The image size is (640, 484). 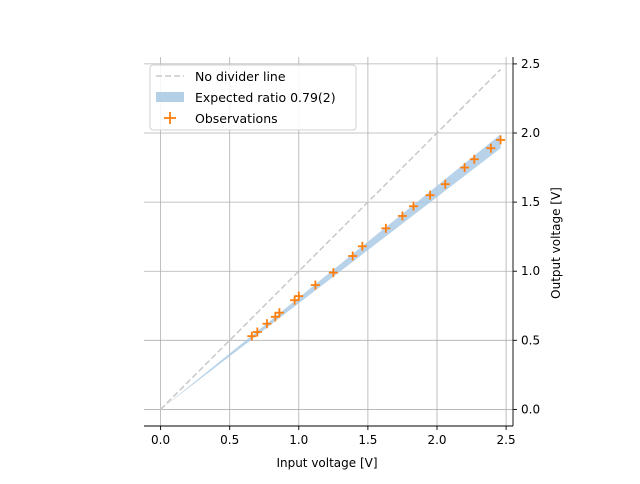 What do you see at coordinates (556, 243) in the screenshot?
I see `y-axis-label: Output voltage [V]` at bounding box center [556, 243].